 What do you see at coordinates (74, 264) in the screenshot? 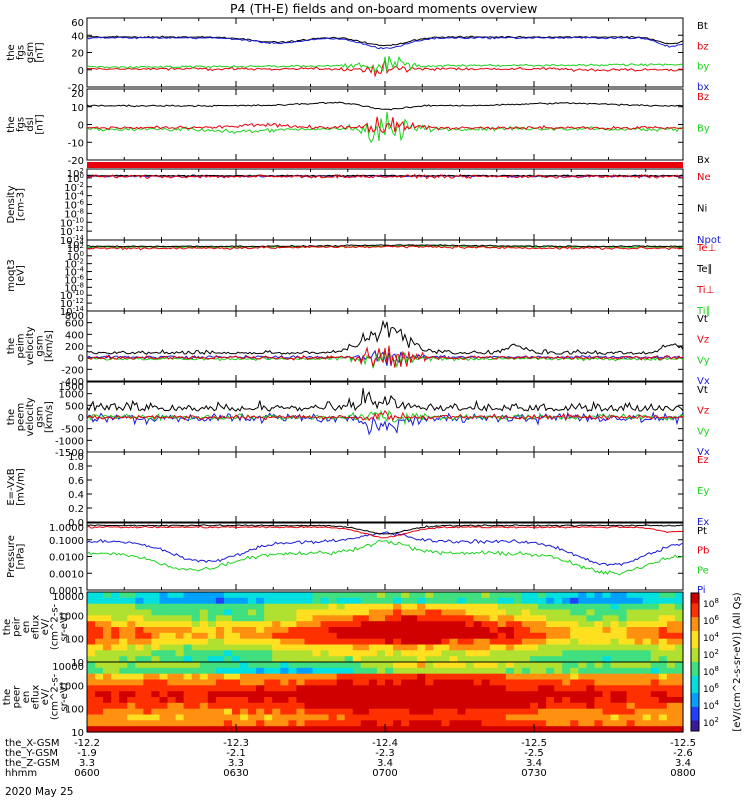
I see `y-tick-label: 10⁻²` at bounding box center [74, 264].